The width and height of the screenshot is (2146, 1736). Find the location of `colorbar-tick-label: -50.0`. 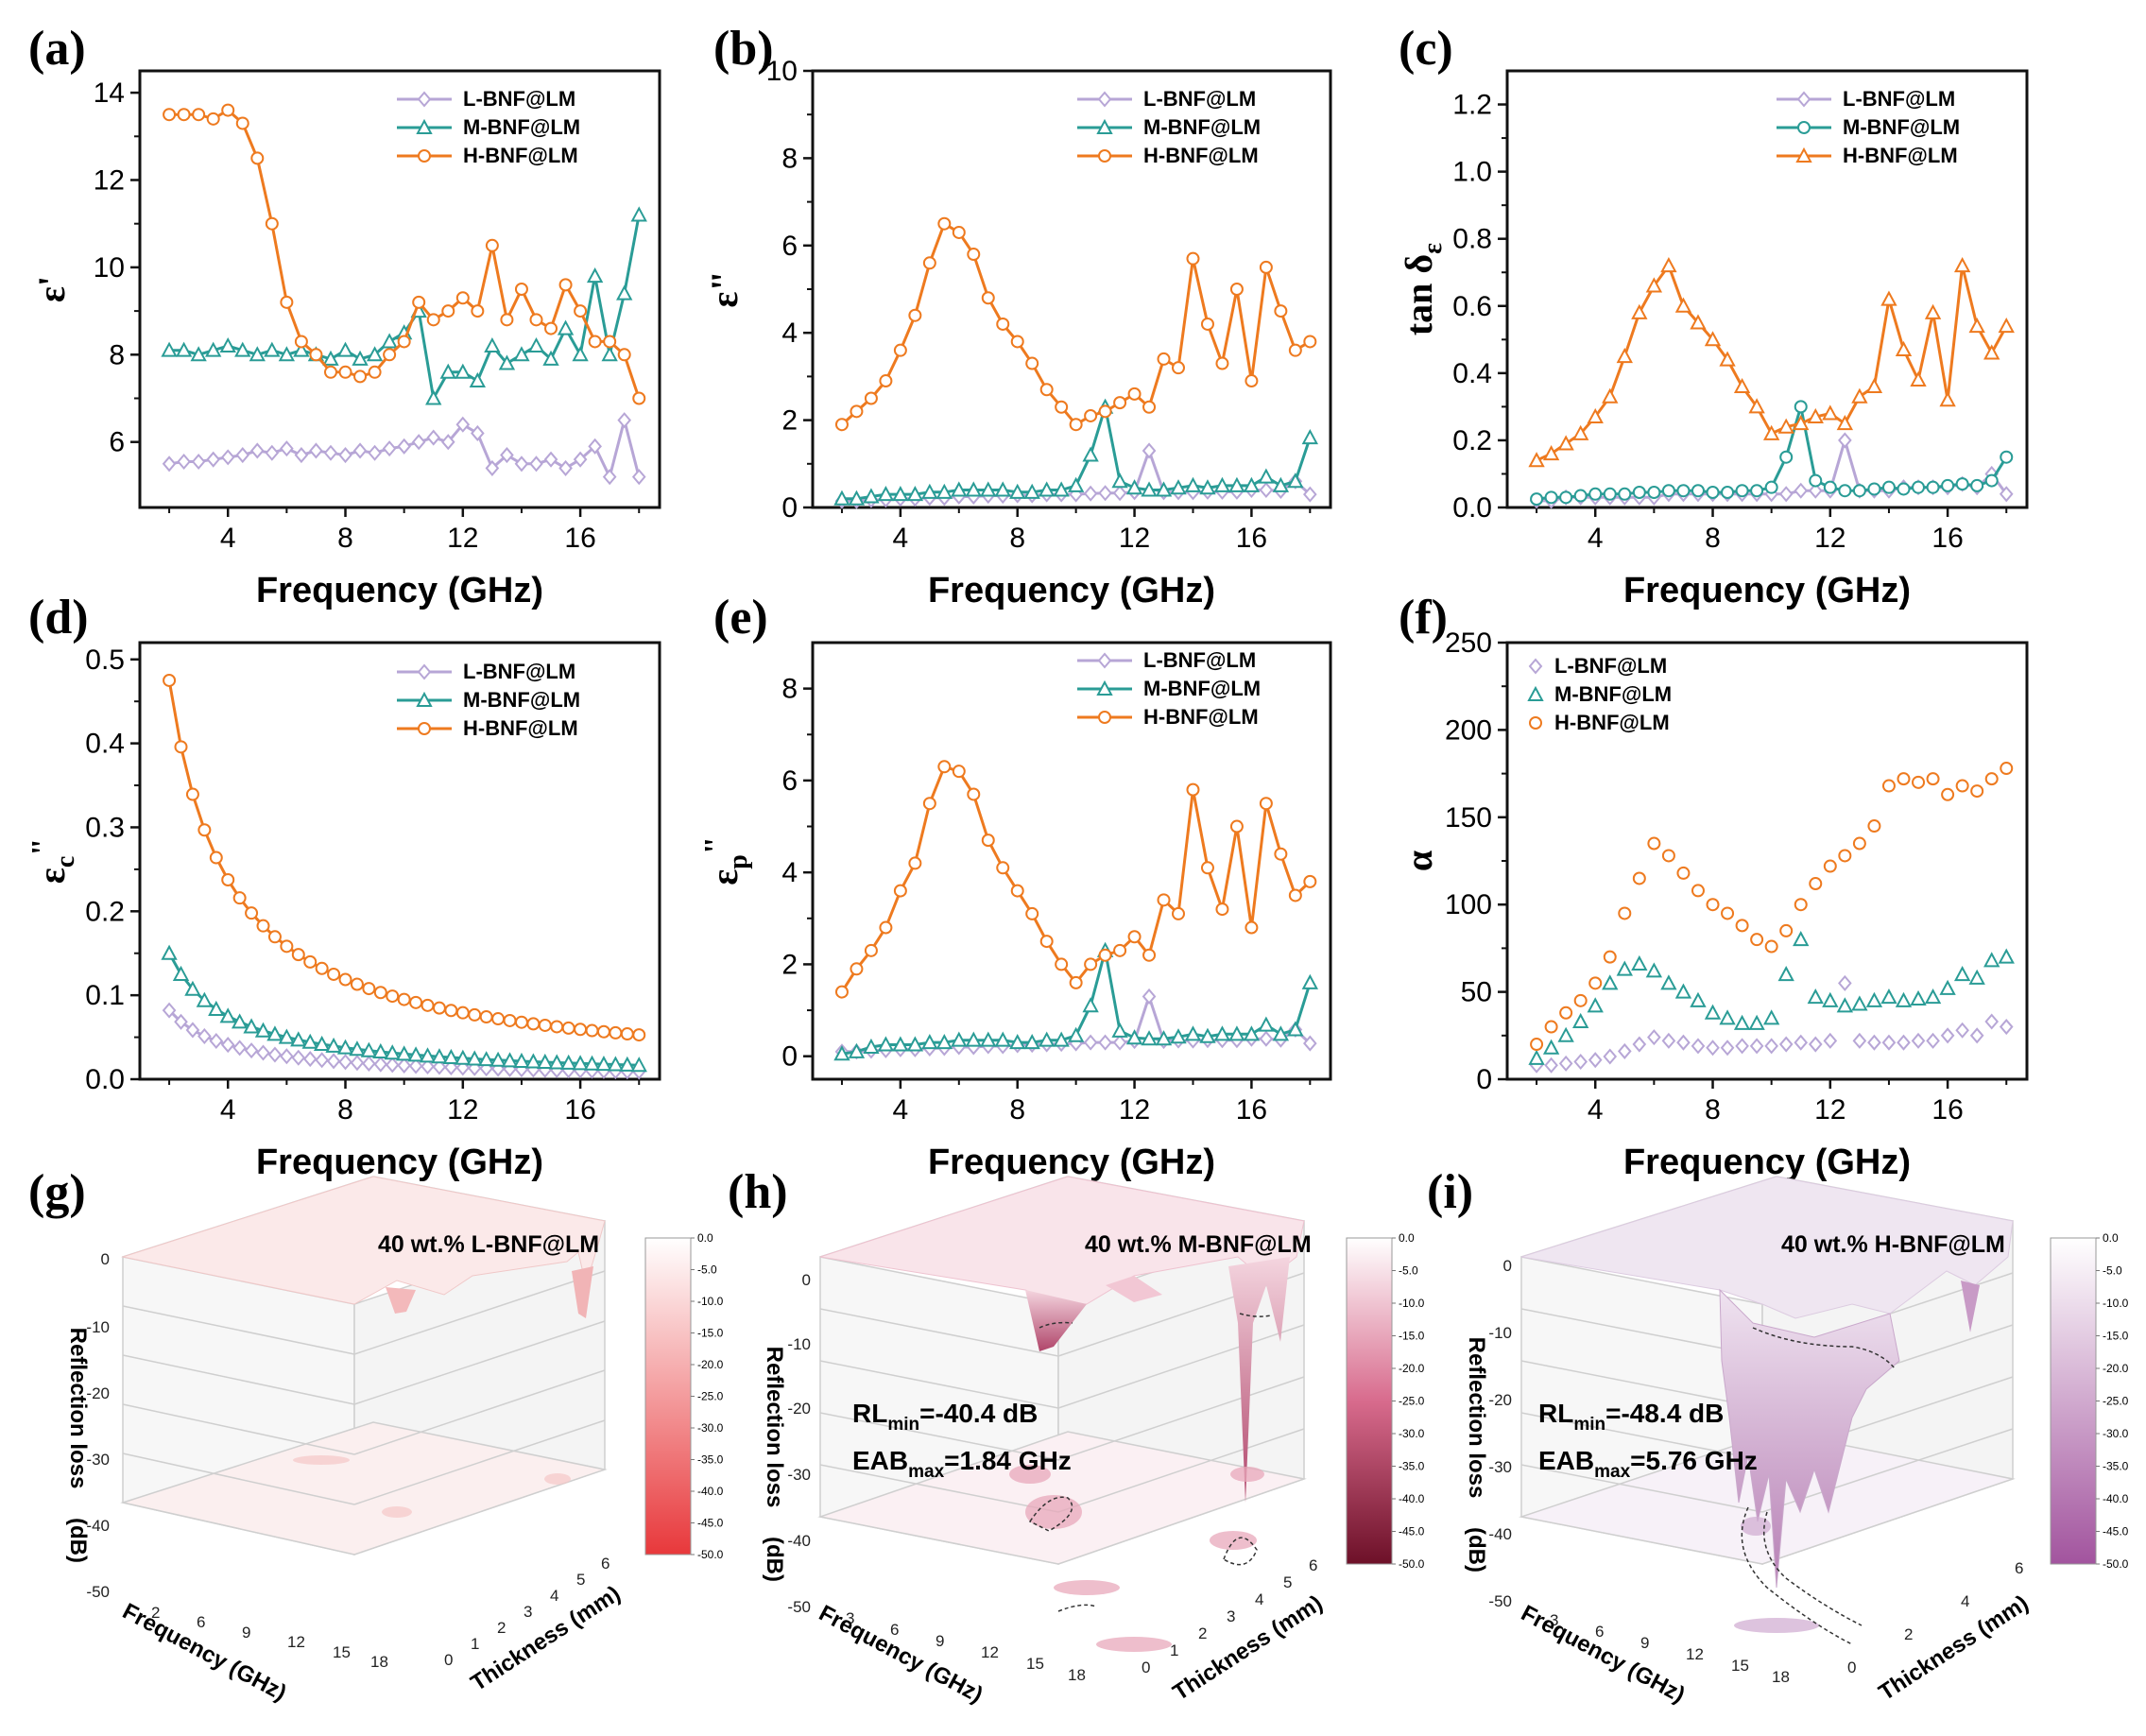

colorbar-tick-label: -50.0 is located at coordinates (1412, 1564).